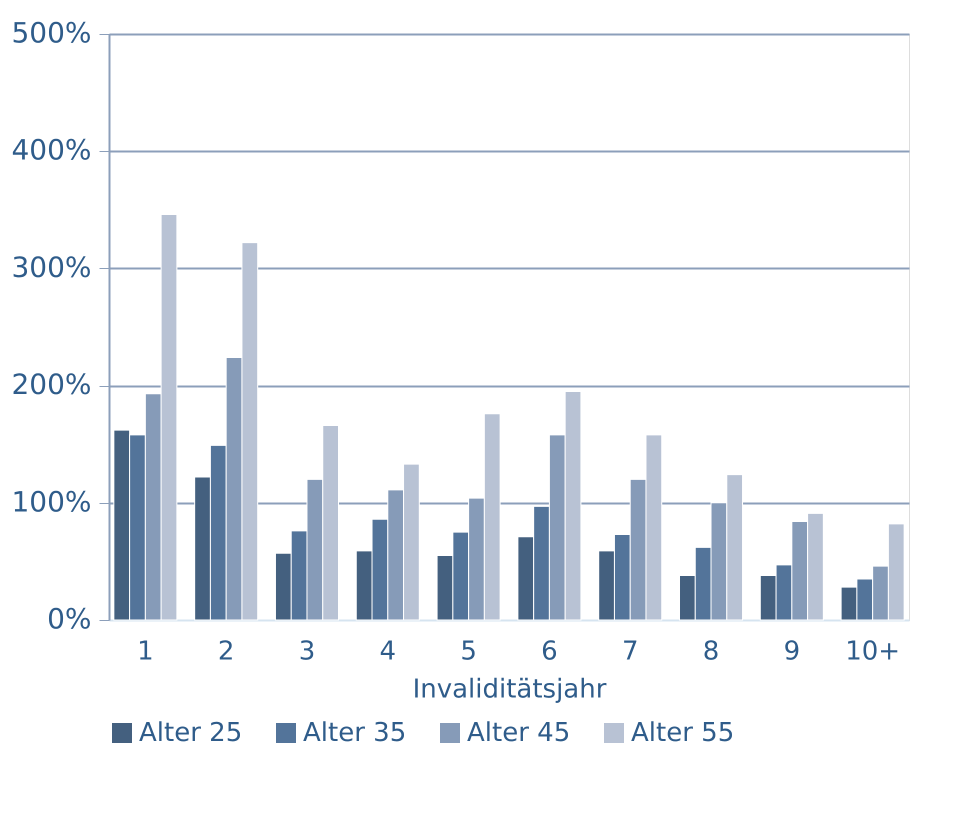  Describe the element at coordinates (388, 651) in the screenshot. I see `x-tick-label: 4` at that location.